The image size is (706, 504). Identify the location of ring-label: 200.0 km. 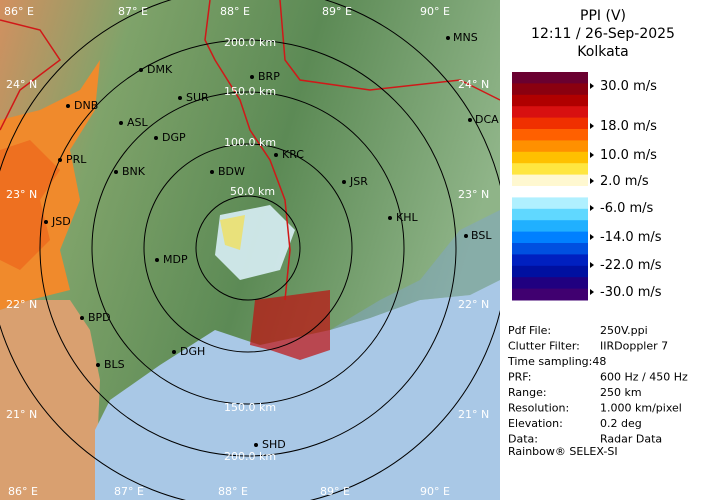
(250, 42).